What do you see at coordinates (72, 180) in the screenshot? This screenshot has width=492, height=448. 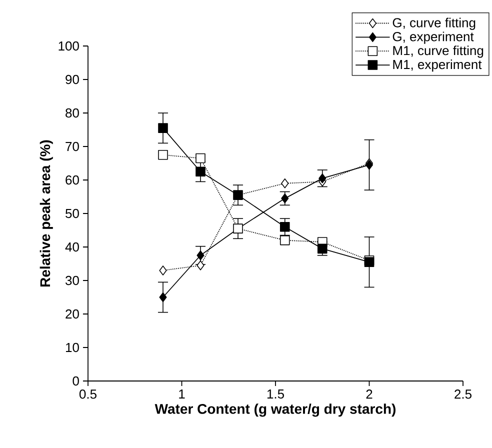 I see `y-tick-label: 60` at bounding box center [72, 180].